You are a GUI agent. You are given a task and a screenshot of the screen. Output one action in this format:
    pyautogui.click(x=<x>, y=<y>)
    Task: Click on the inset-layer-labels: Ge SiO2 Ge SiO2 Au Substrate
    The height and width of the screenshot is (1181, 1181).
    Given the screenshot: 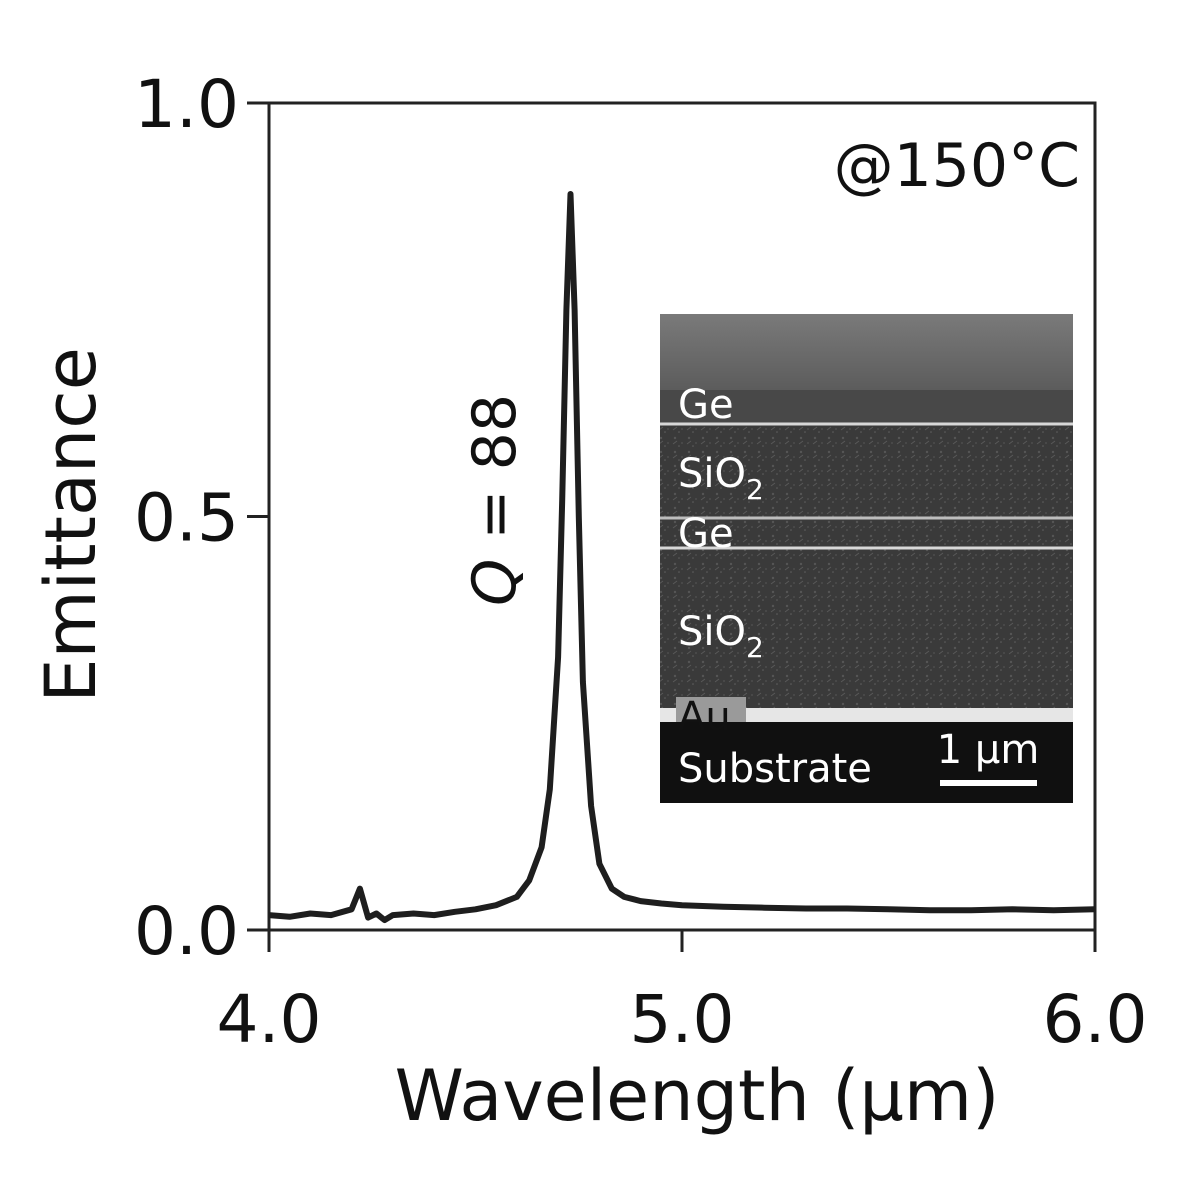 What is the action you would take?
    pyautogui.click(x=775, y=587)
    